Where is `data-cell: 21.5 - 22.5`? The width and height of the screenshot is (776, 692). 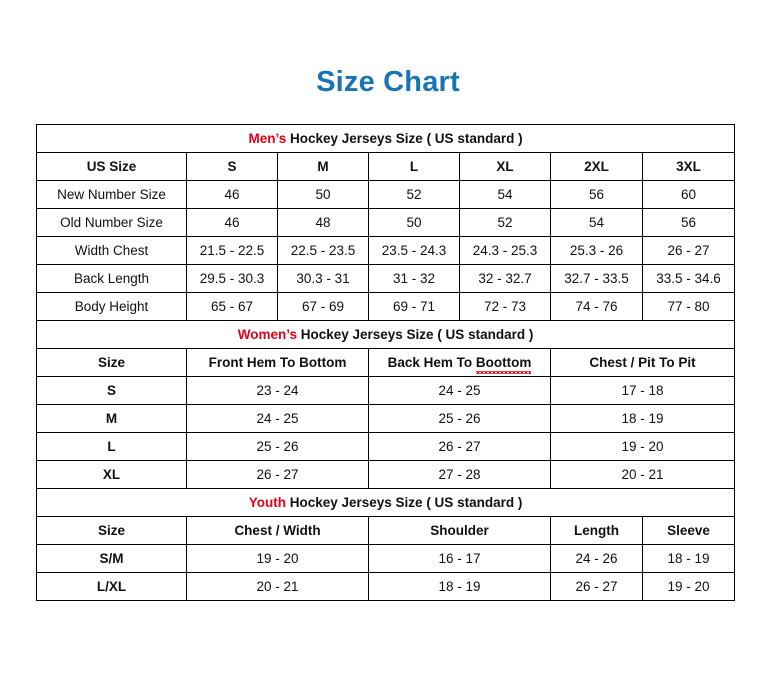
data-cell: 21.5 - 22.5 is located at coordinates (232, 250).